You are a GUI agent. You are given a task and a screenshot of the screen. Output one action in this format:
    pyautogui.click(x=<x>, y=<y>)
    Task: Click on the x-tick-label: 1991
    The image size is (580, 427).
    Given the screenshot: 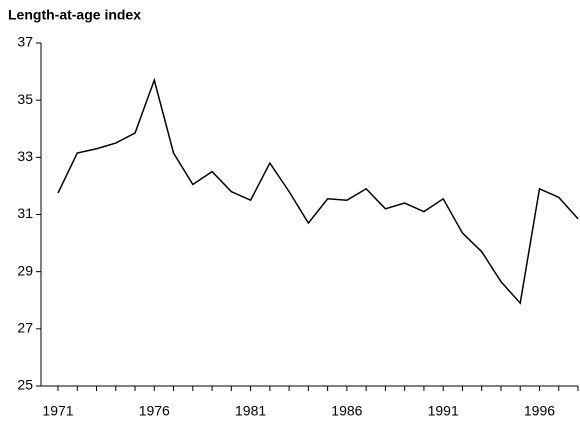 What is the action you would take?
    pyautogui.click(x=443, y=411)
    